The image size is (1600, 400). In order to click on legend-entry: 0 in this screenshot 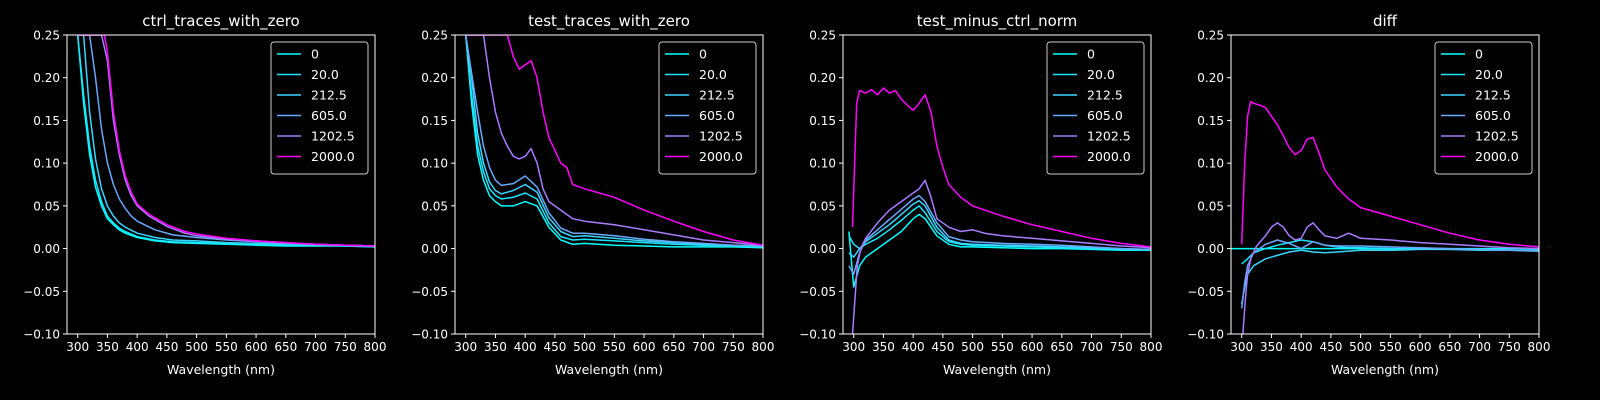, I will do `click(1091, 54)`.